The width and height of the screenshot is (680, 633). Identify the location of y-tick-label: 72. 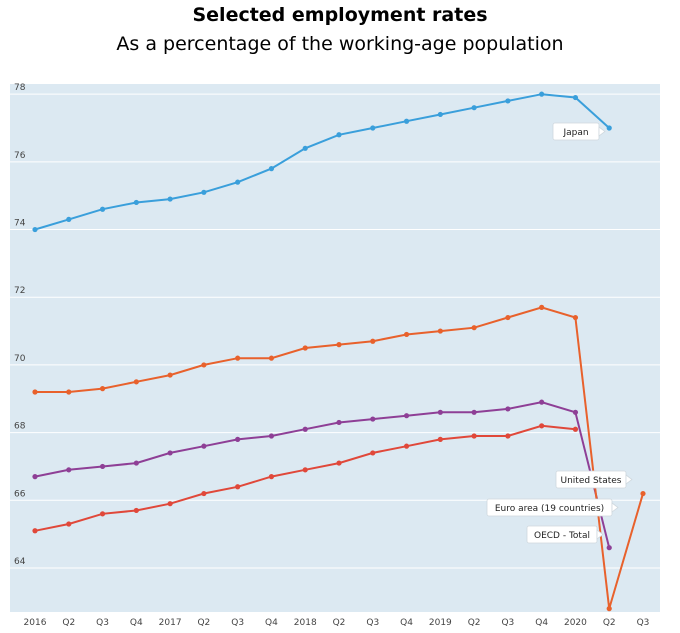
(19, 291).